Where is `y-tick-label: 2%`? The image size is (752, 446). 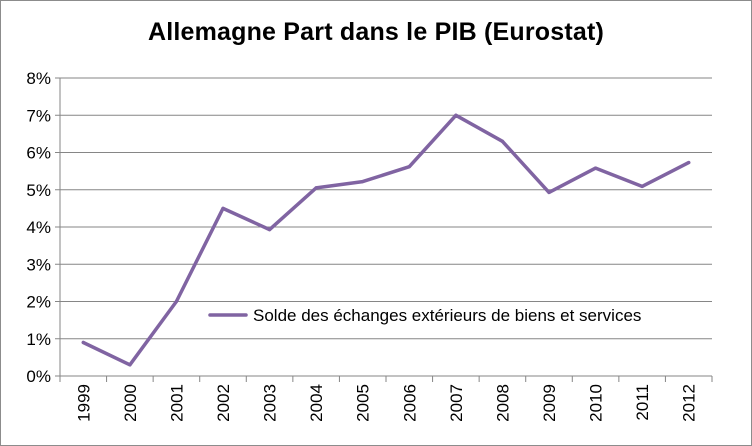 y-tick-label: 2% is located at coordinates (38, 302).